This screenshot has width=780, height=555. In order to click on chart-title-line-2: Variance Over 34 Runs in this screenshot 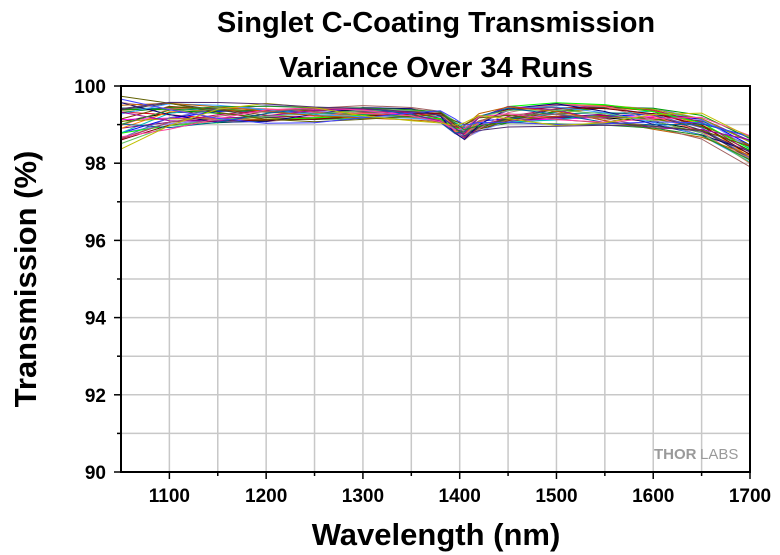, I will do `click(436, 68)`.